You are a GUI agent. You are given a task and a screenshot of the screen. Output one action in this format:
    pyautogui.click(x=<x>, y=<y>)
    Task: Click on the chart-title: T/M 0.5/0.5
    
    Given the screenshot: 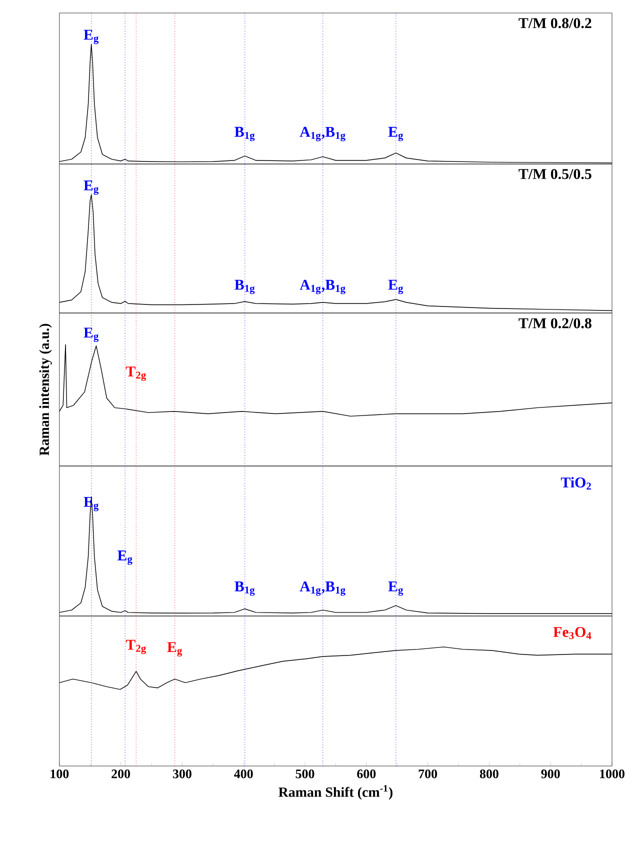 What is the action you would take?
    pyautogui.click(x=555, y=174)
    